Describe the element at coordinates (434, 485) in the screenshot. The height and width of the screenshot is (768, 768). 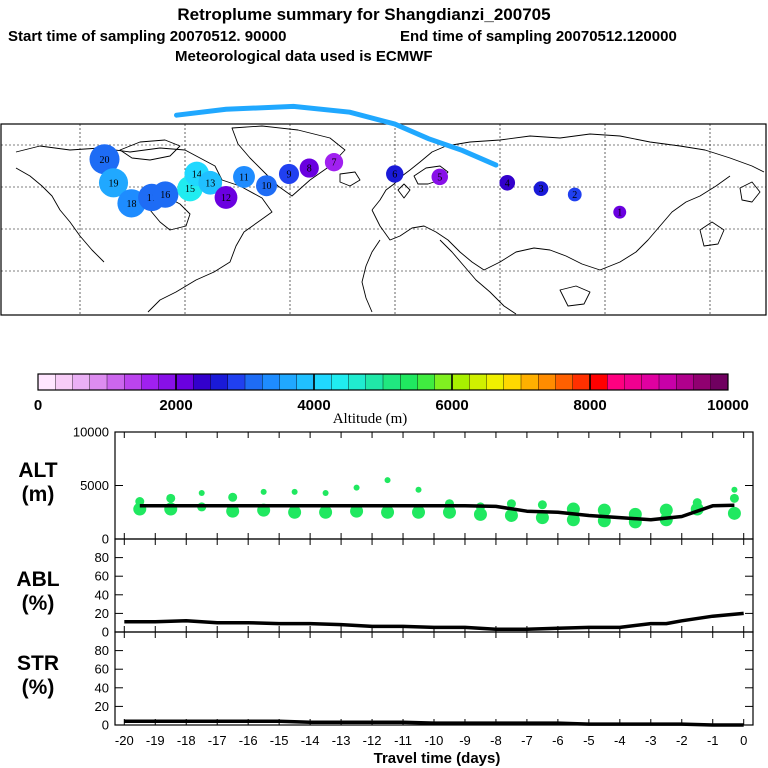
I see `alt-panel-frame` at that location.